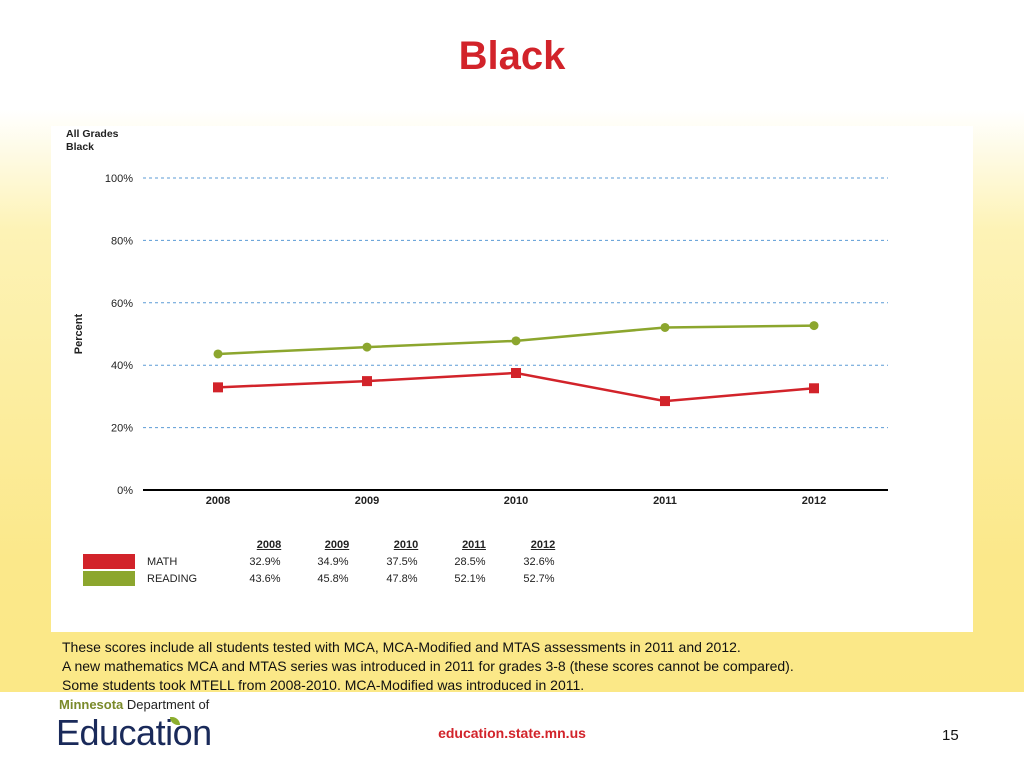 The width and height of the screenshot is (1024, 768). I want to click on reading-value-2008: 43.6%, so click(265, 579).